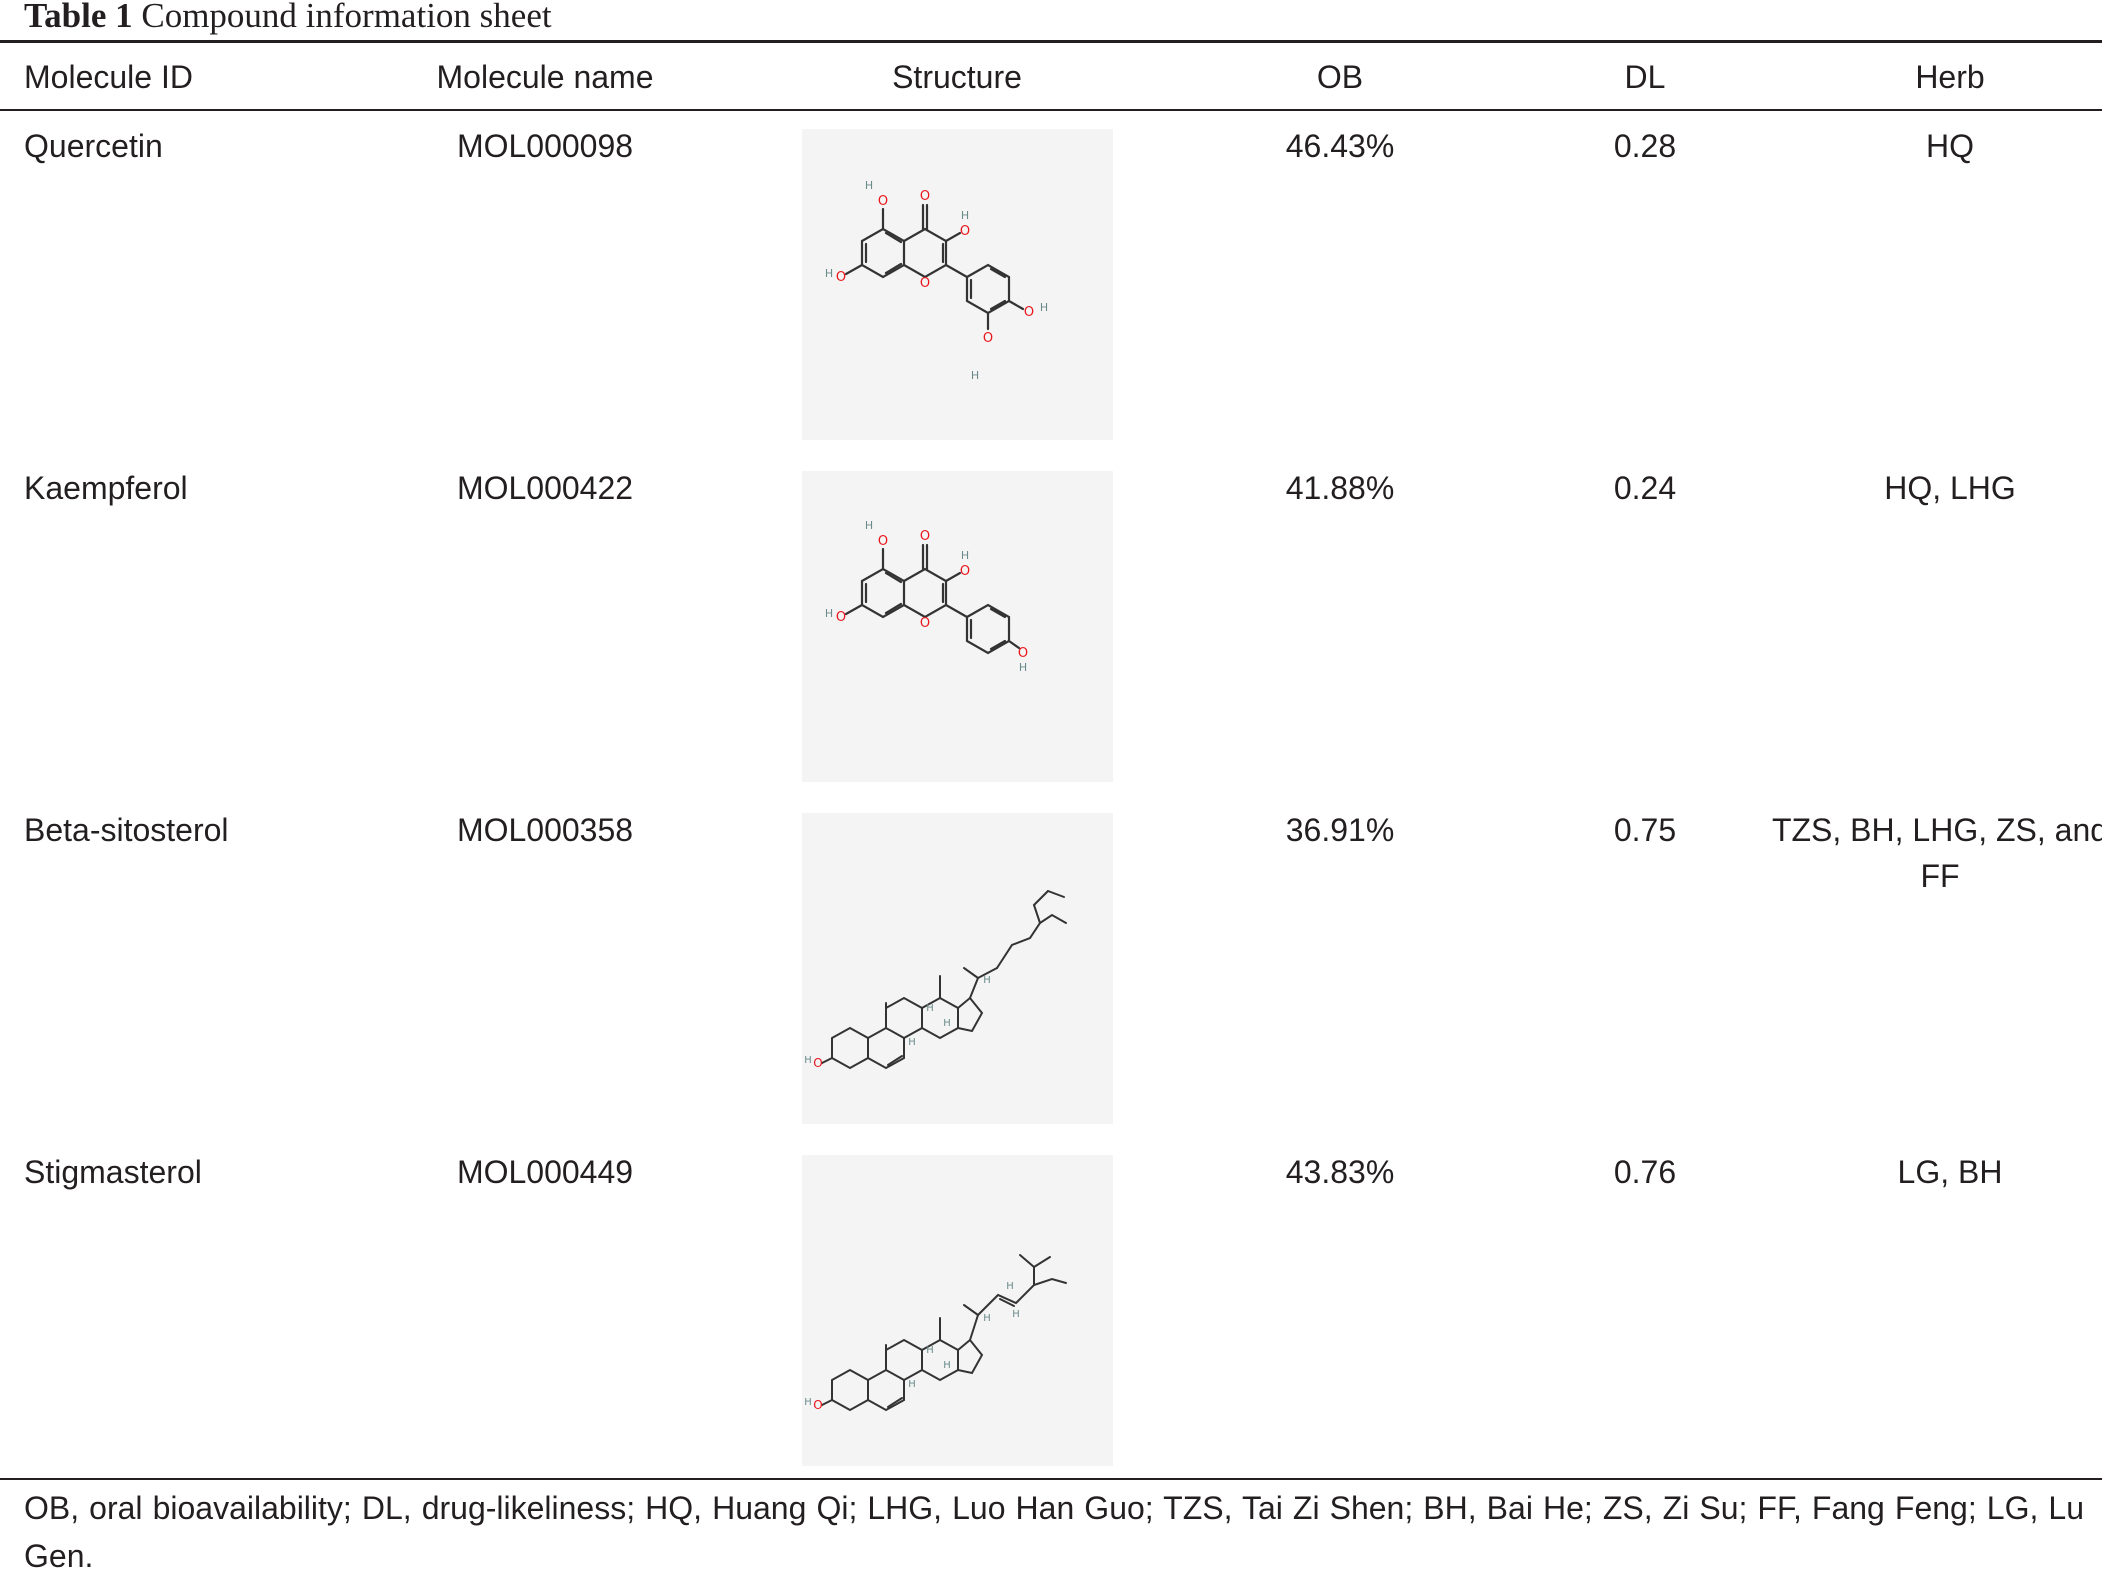 This screenshot has width=2102, height=1580. I want to click on dl-cell: 0.76, so click(1645, 1172).